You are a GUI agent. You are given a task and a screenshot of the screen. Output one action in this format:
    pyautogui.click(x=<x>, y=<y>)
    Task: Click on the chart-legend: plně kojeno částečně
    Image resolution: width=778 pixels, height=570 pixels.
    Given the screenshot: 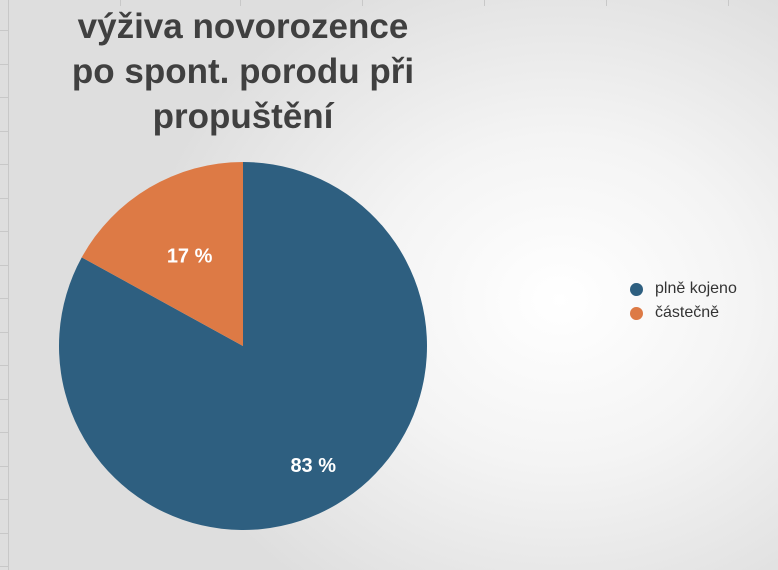 What is the action you would take?
    pyautogui.click(x=683, y=301)
    